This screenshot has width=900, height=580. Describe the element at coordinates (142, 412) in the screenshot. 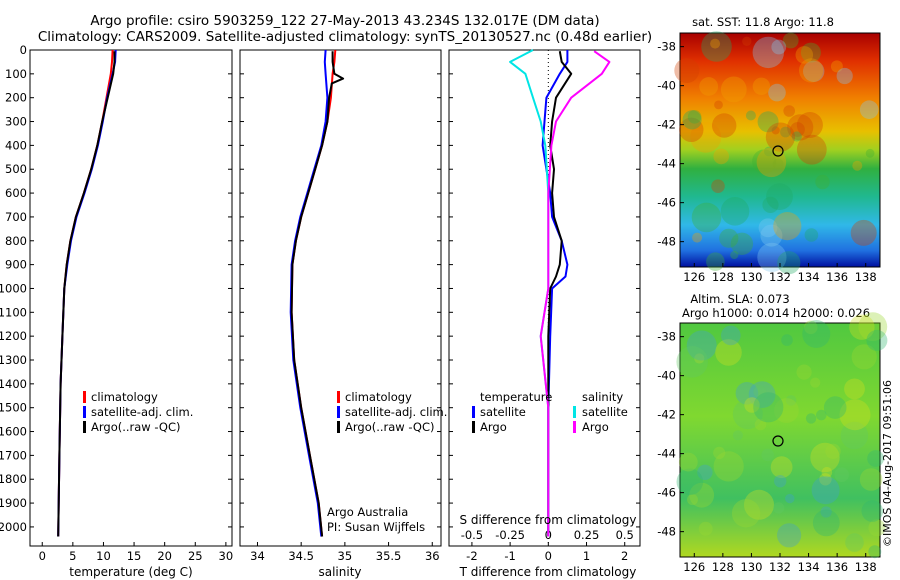

I see `legend-label-satellite: satellite-adj. clim.` at that location.